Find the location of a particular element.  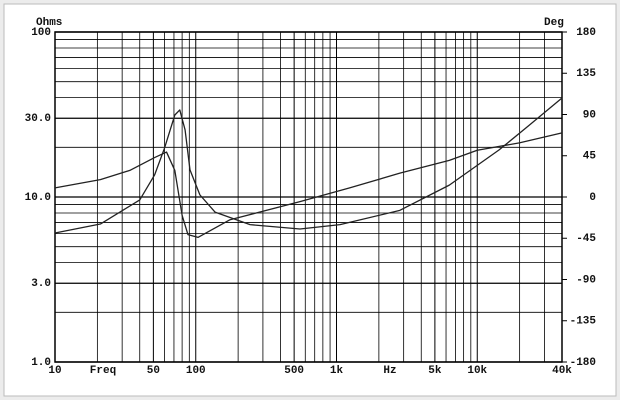

y-tick-label: 1.0 is located at coordinates (41, 363).